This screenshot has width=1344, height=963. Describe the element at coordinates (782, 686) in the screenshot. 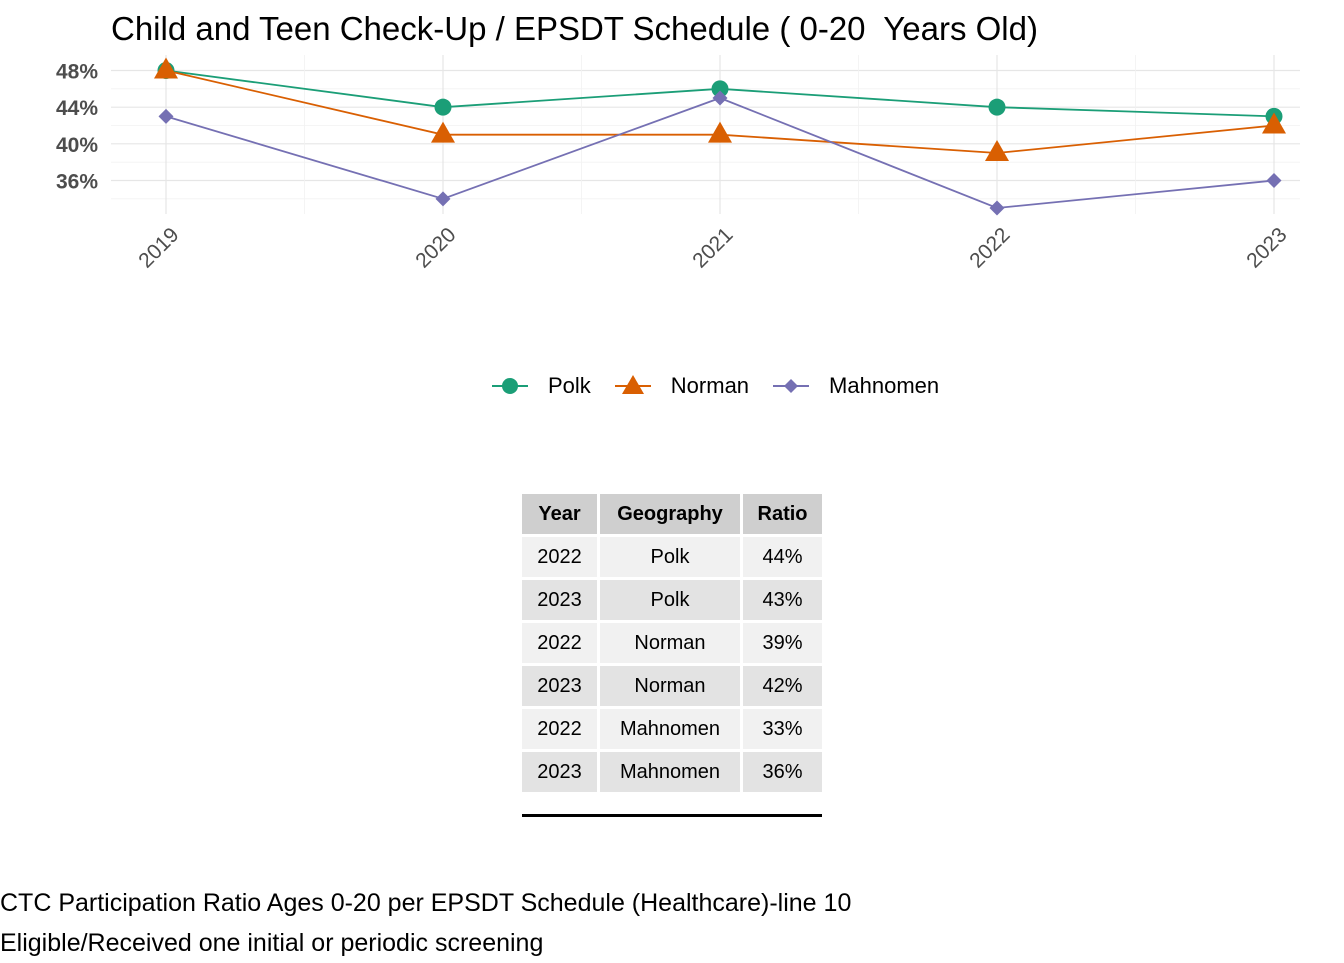

I see `table-cell: 42%` at that location.